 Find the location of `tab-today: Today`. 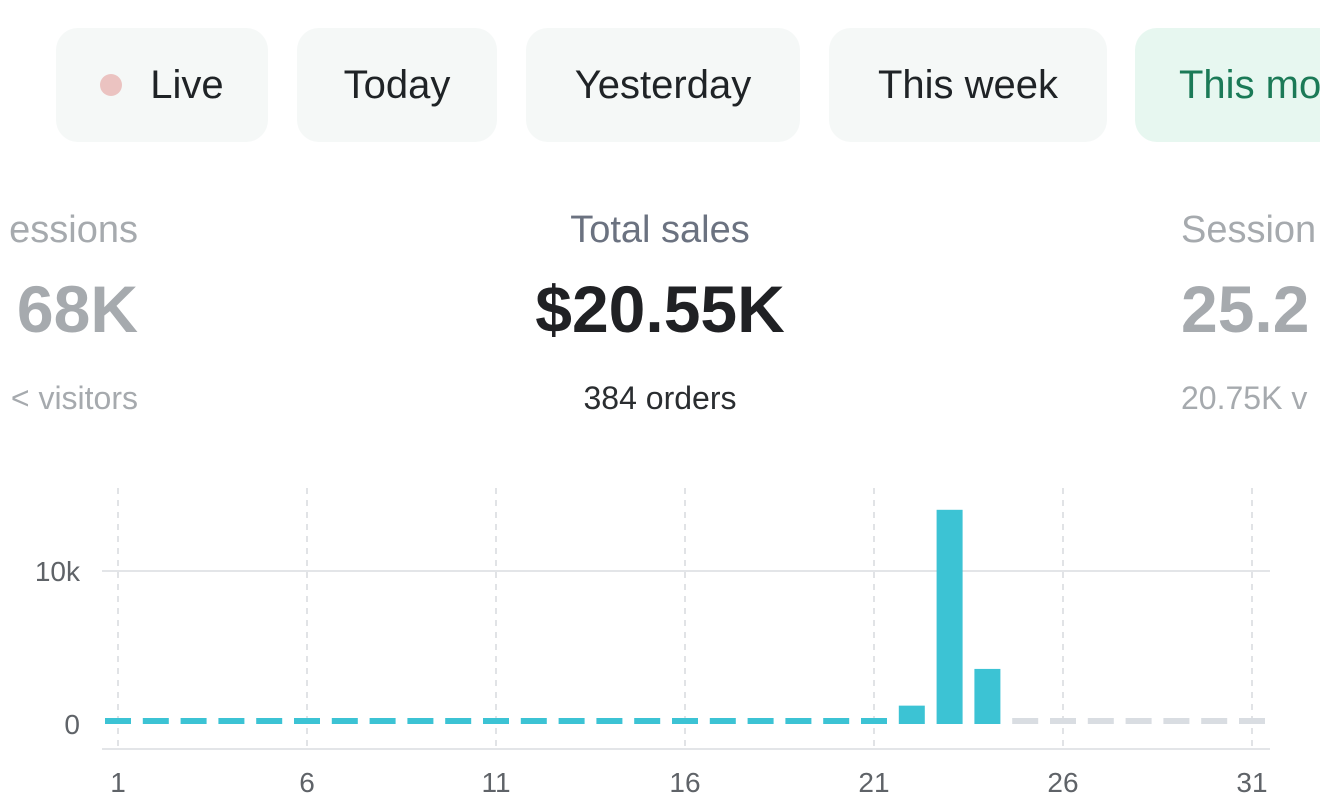

tab-today: Today is located at coordinates (397, 85).